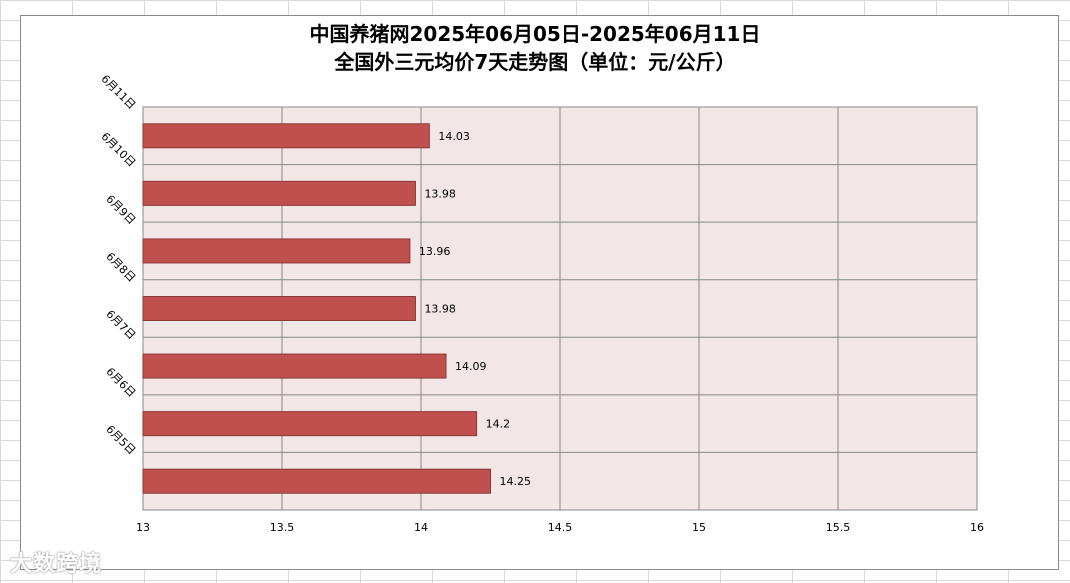 The height and width of the screenshot is (583, 1070). Describe the element at coordinates (454, 136) in the screenshot. I see `data-label: 14.03` at that location.